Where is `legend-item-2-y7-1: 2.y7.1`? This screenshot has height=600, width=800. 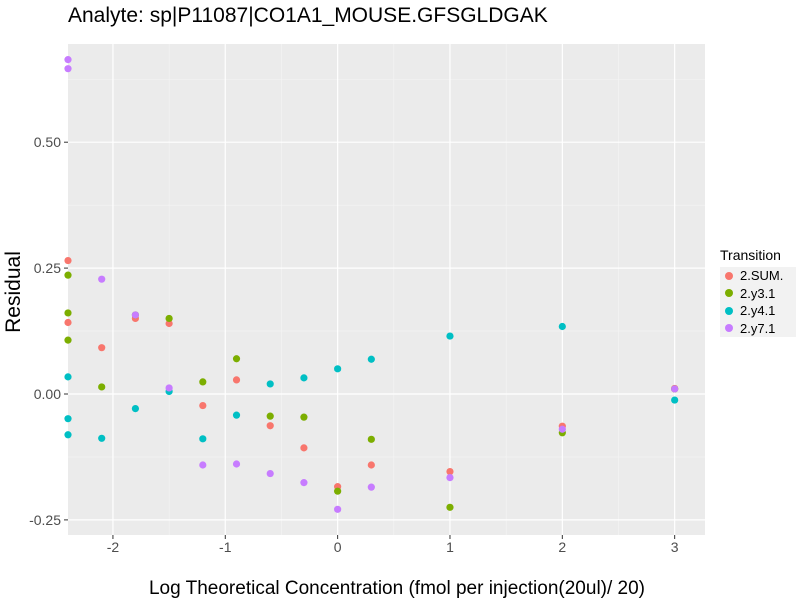 legend-item-2-y7-1: 2.y7.1 is located at coordinates (758, 328).